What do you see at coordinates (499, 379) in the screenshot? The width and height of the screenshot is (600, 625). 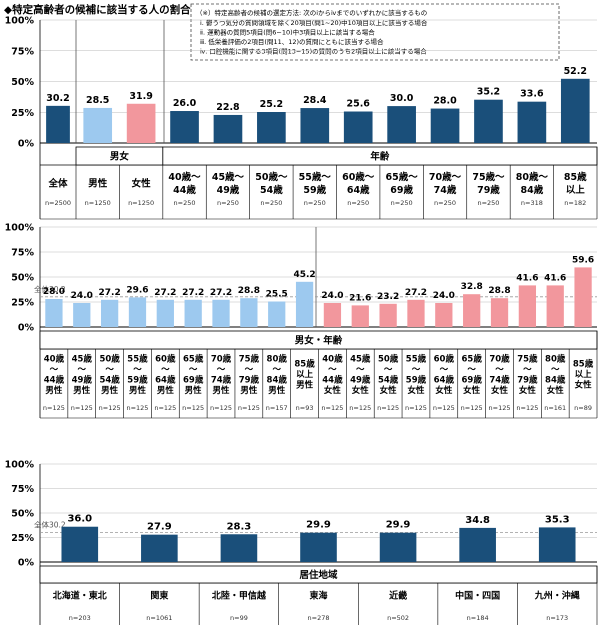 I see `category-label: 74歳` at bounding box center [499, 379].